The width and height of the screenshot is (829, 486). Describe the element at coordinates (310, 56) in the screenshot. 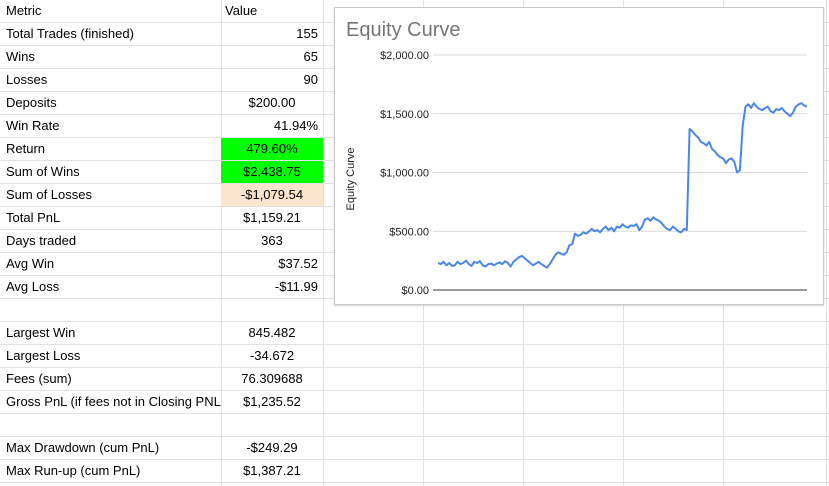

I see `cell-value-wins: 65` at that location.